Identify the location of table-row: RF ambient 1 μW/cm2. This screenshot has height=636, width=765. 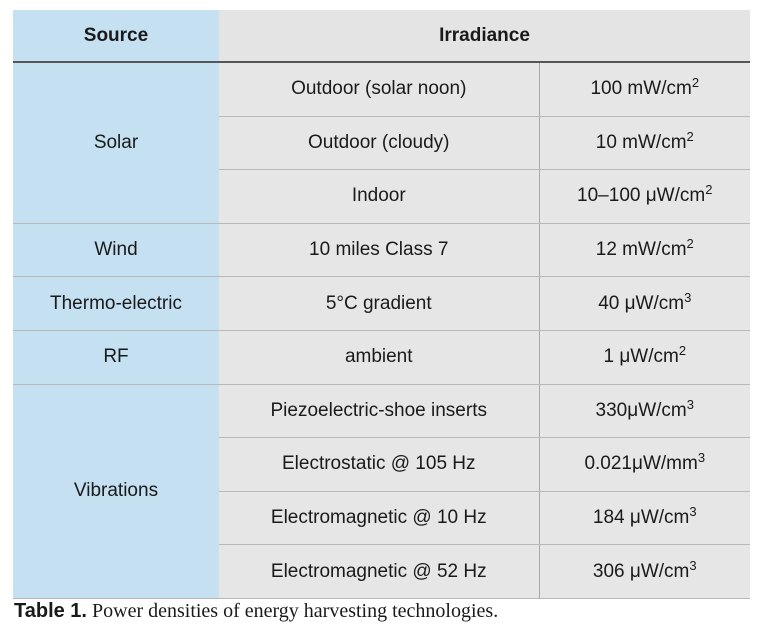
(382, 357).